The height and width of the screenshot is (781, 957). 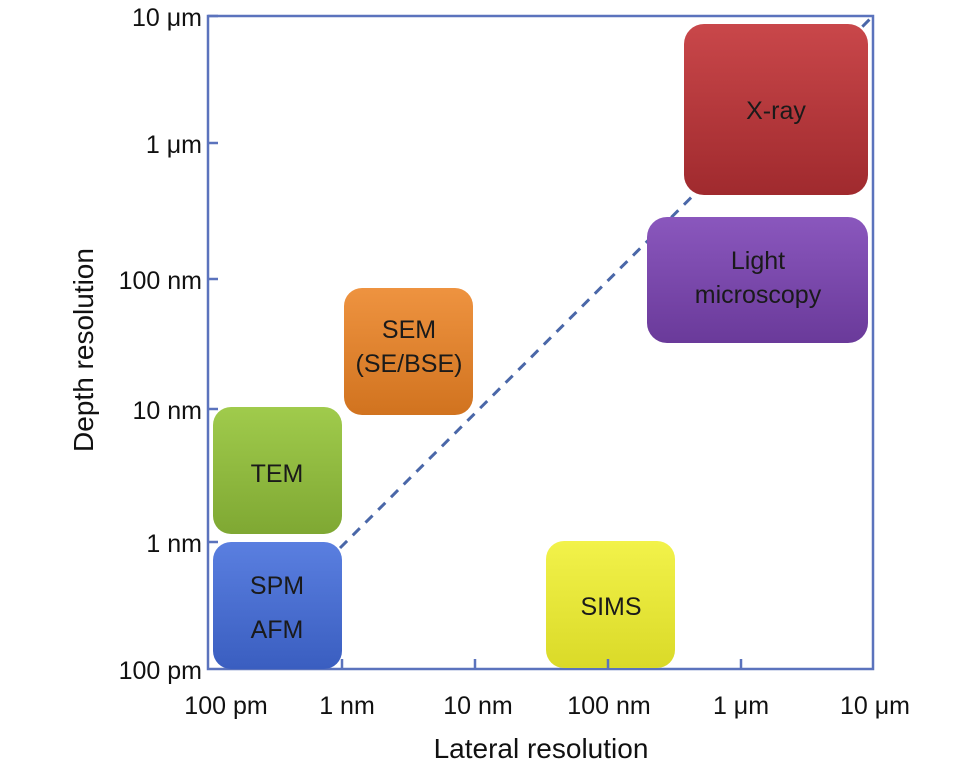 What do you see at coordinates (168, 344) in the screenshot?
I see `y-axis: 10 μm 1 μm 100 nm 10 nm 1 nm 100 pm` at bounding box center [168, 344].